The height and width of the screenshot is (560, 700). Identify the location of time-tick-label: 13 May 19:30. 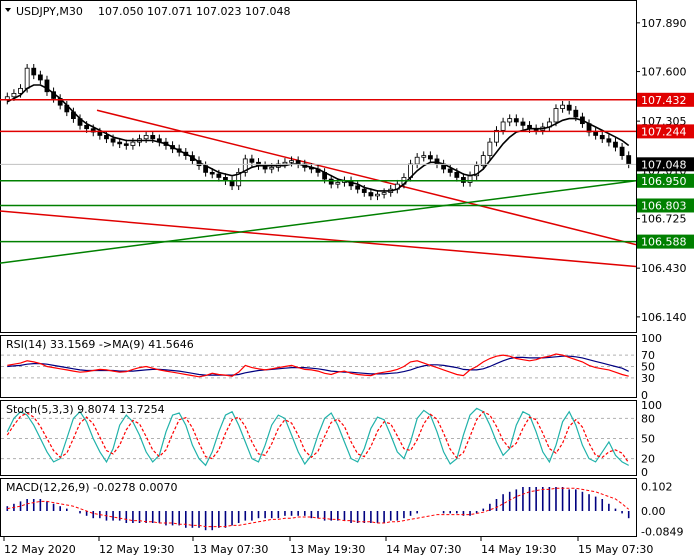
(327, 549).